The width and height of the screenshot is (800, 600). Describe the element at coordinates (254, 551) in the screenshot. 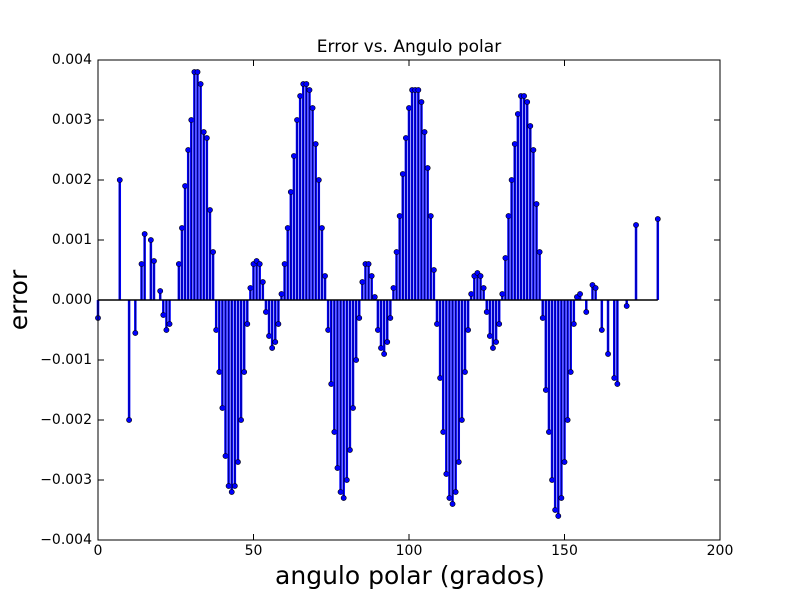

I see `x-tick-label: 50` at that location.